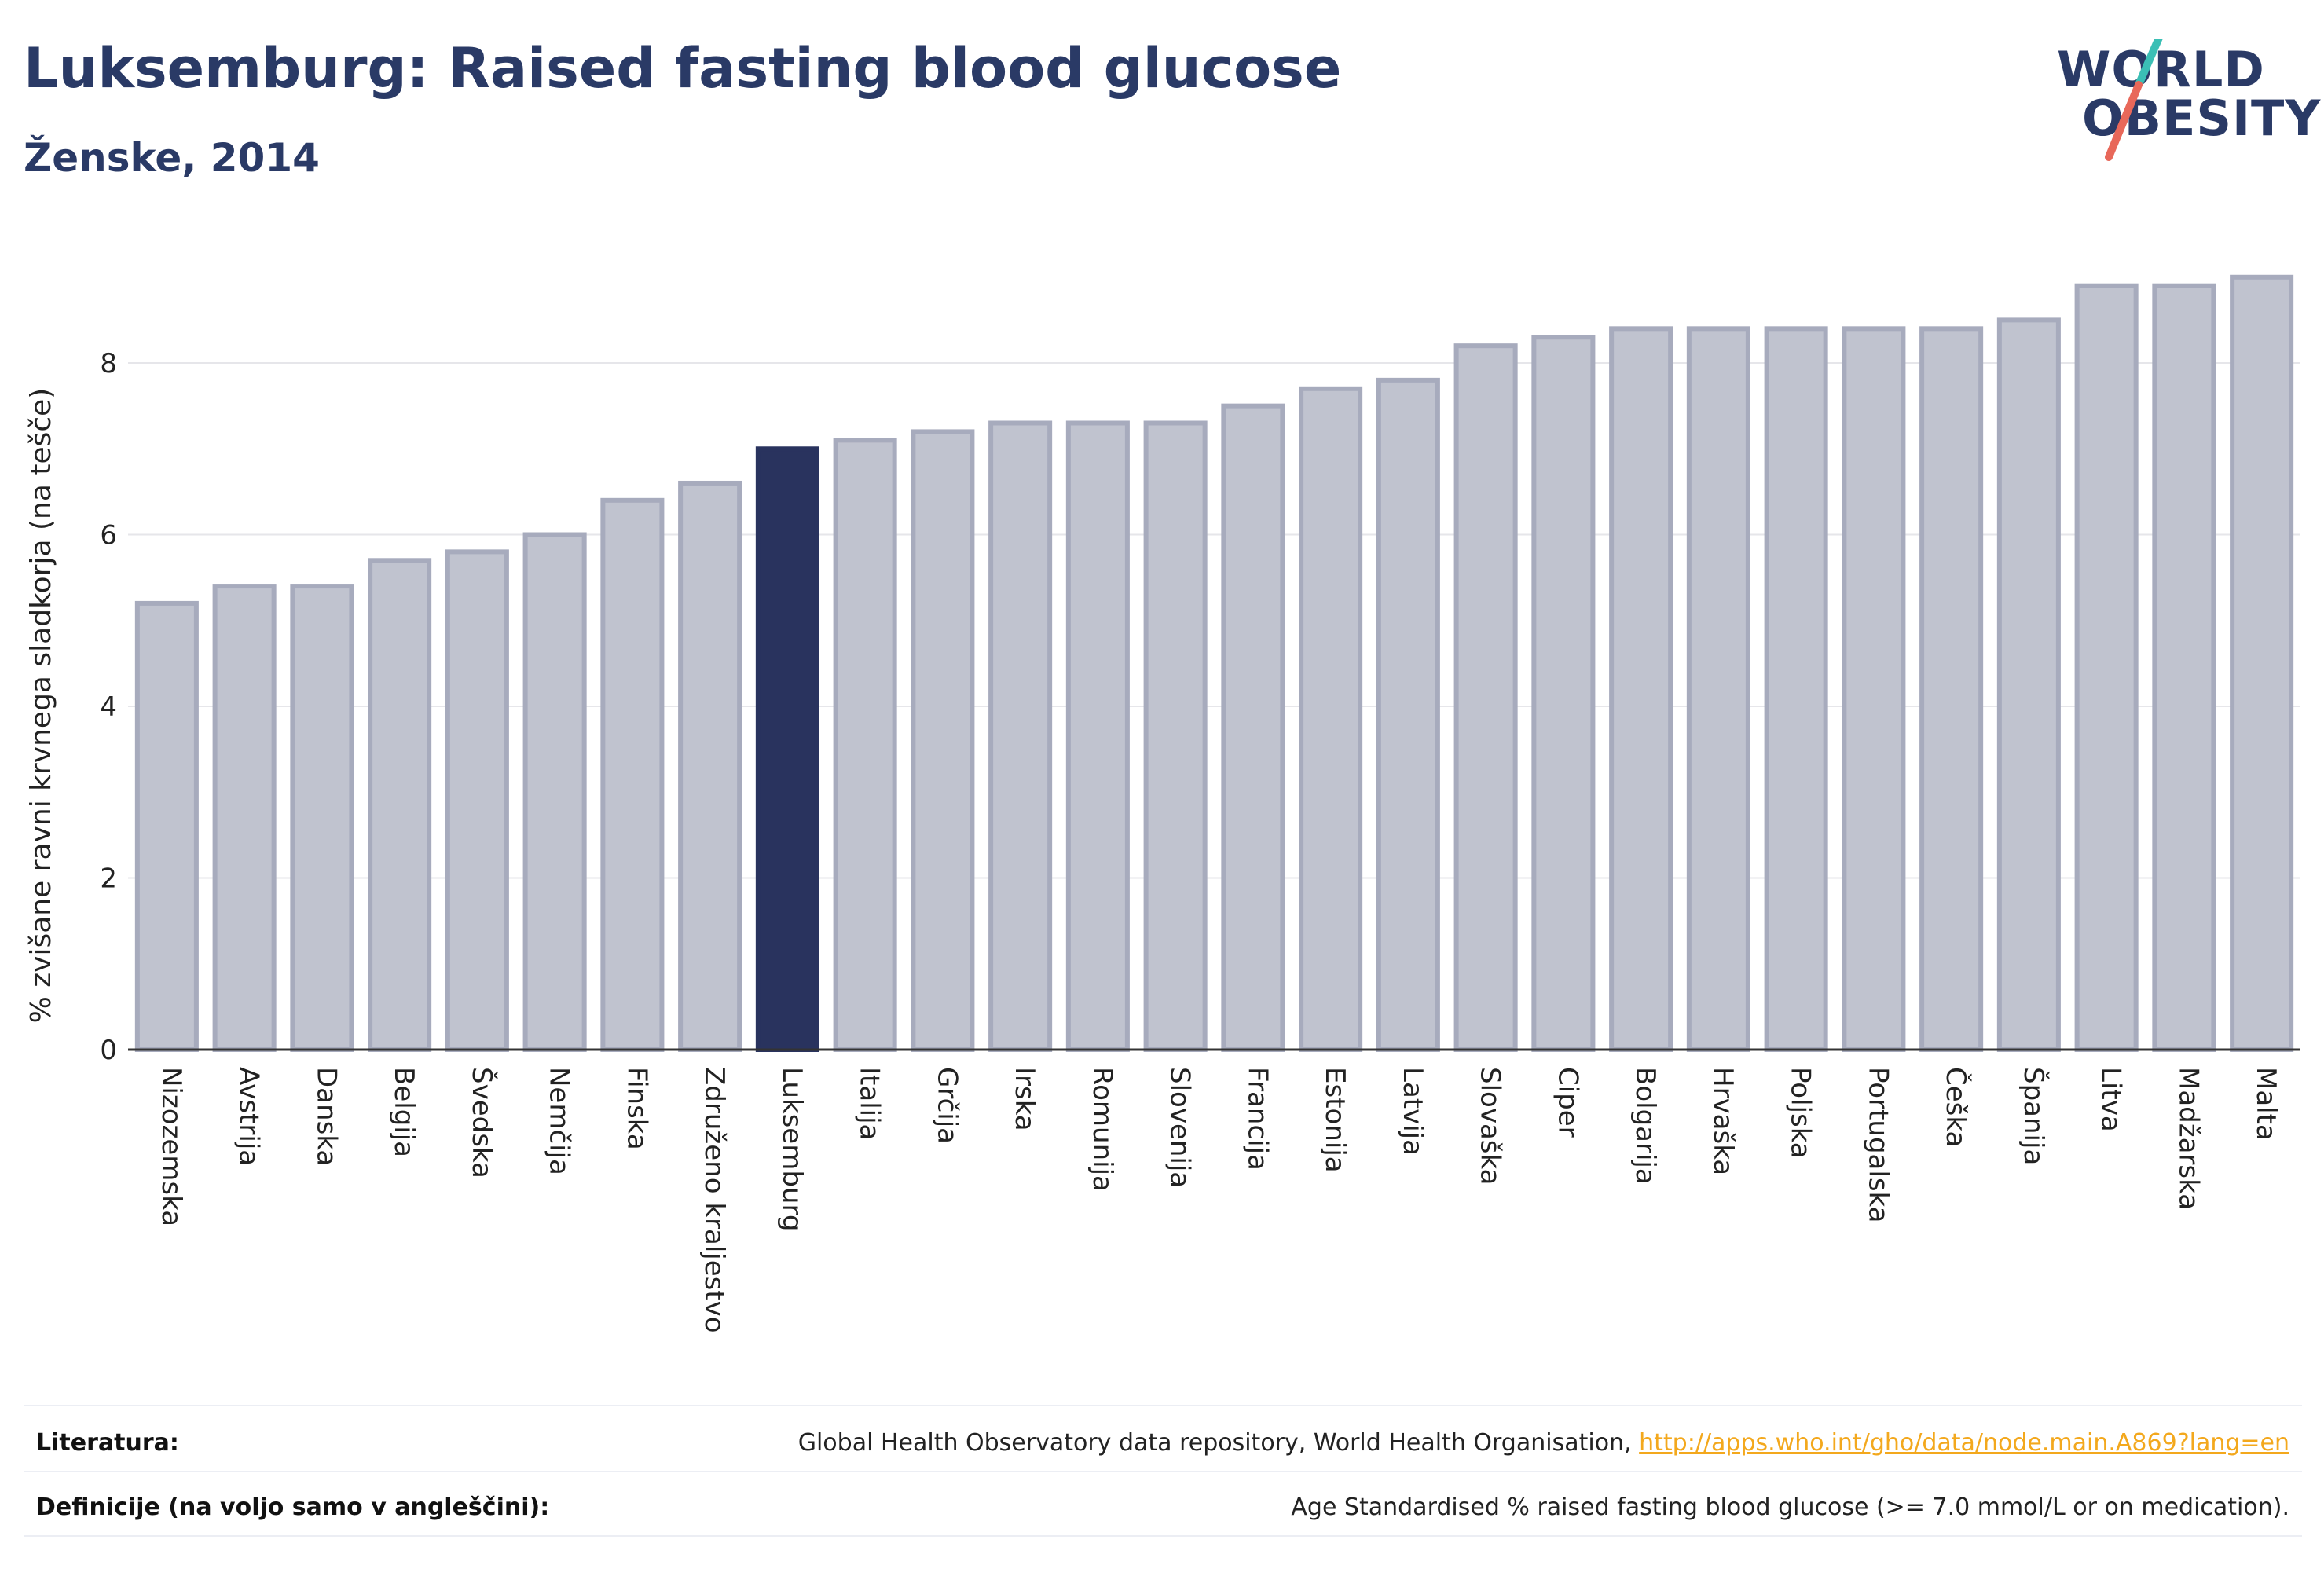 The image size is (2324, 1576). I want to click on bar-slovaška, so click(1485, 697).